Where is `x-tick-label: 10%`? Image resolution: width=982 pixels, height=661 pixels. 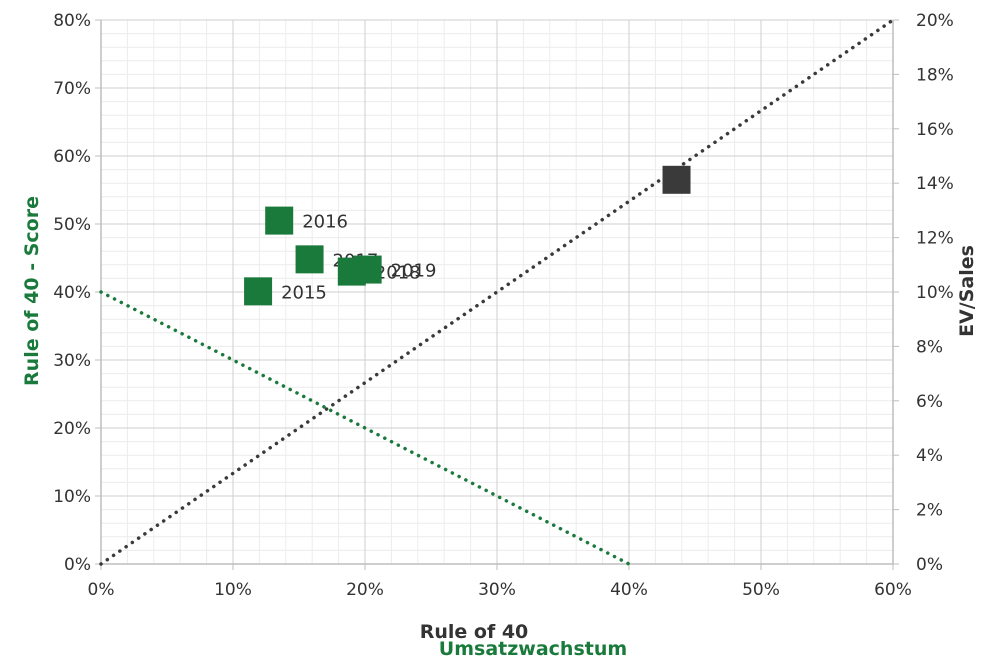
x-tick-label: 10% is located at coordinates (233, 590).